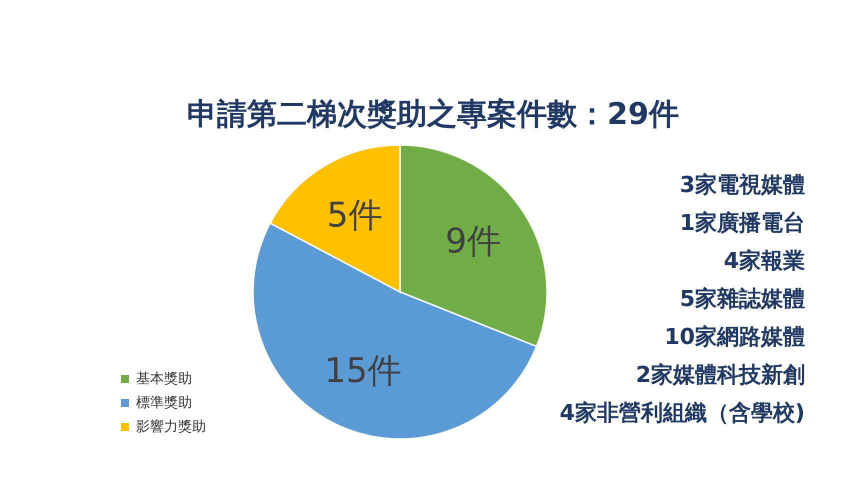 This screenshot has width=866, height=487. What do you see at coordinates (433, 114) in the screenshot?
I see `chart-title: 申請第二梯次獎助之專案件數：29件` at bounding box center [433, 114].